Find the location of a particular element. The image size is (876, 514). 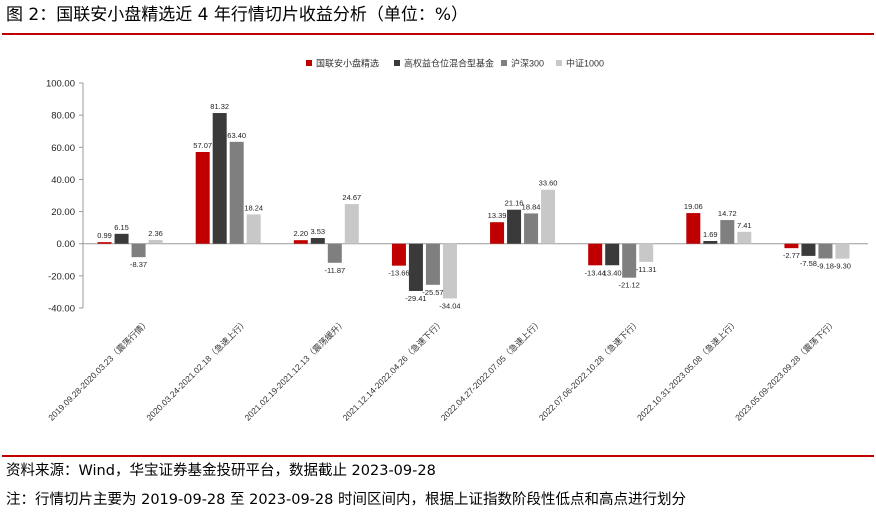

footer-divider is located at coordinates (438, 456).